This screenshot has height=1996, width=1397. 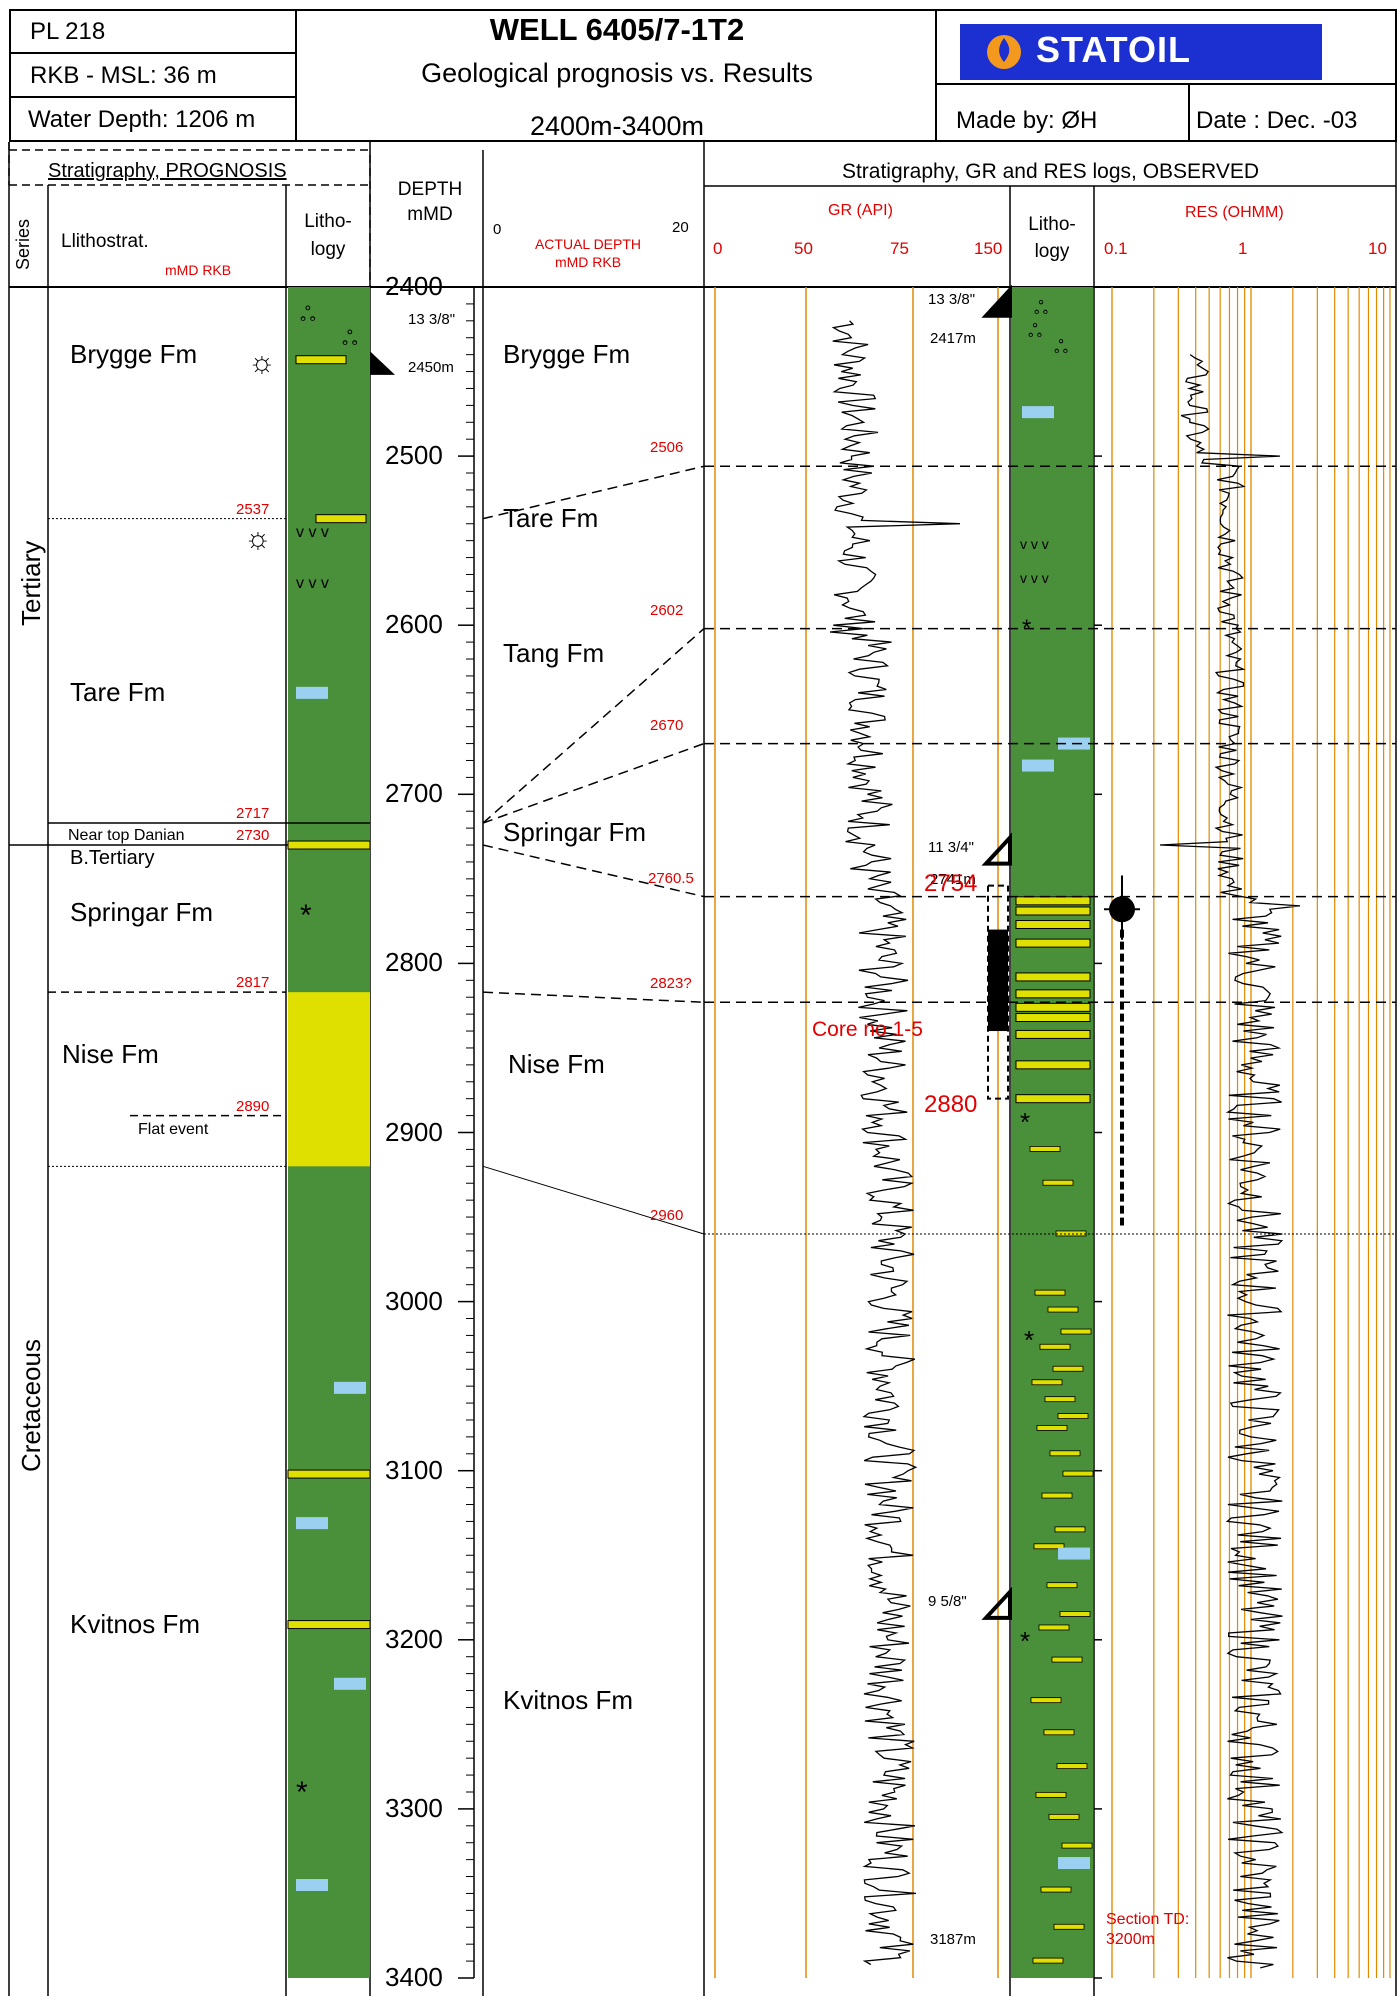 What do you see at coordinates (198, 270) in the screenshot?
I see `lithostrat-unit: mMD RKB` at bounding box center [198, 270].